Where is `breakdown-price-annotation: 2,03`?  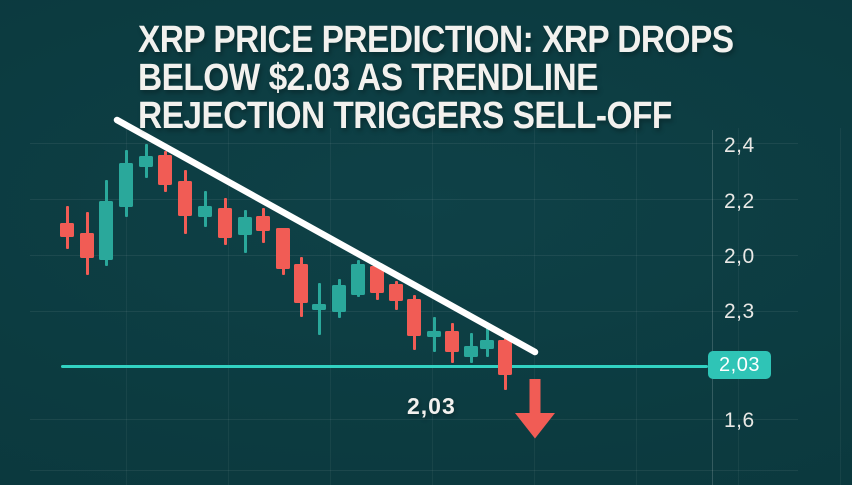 breakdown-price-annotation: 2,03 is located at coordinates (431, 406).